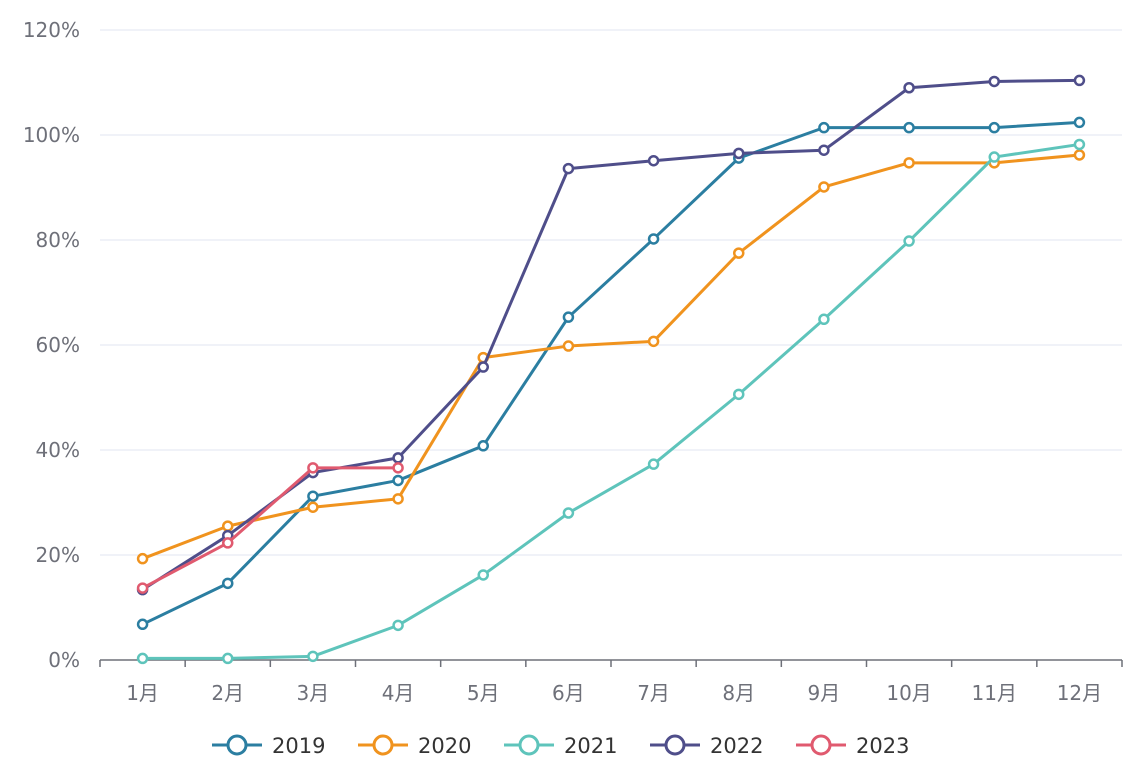 The height and width of the screenshot is (765, 1125). What do you see at coordinates (64, 660) in the screenshot?
I see `y-tick-label: 0%` at bounding box center [64, 660].